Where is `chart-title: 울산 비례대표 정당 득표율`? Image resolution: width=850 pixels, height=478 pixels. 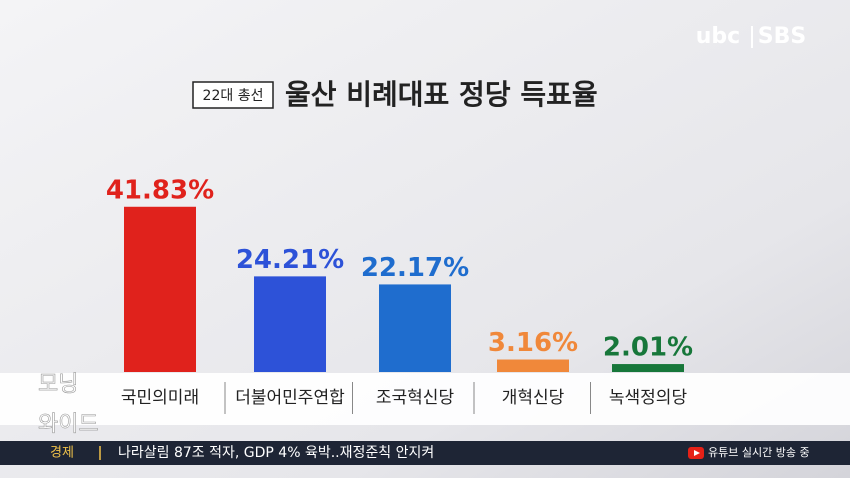 chart-title: 울산 비례대표 정당 득표율 is located at coordinates (441, 94).